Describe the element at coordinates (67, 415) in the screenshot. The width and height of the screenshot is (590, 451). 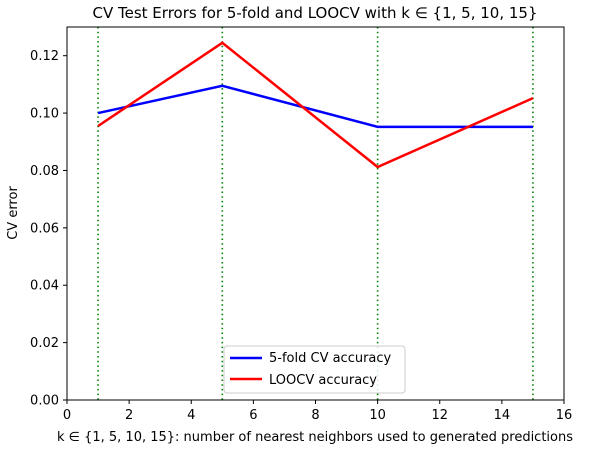
I see `x-tick-label: 0` at that location.